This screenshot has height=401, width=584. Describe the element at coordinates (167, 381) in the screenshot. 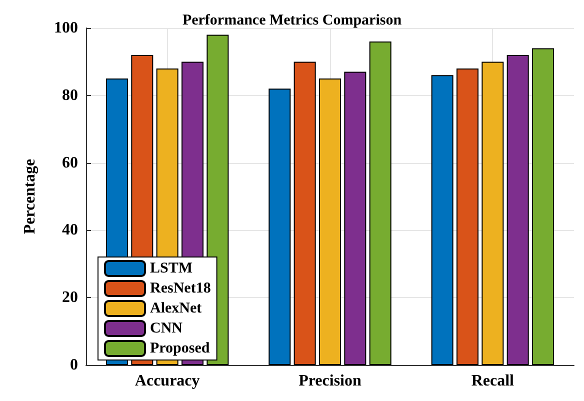

I see `x-tick-label: Accuracy` at that location.